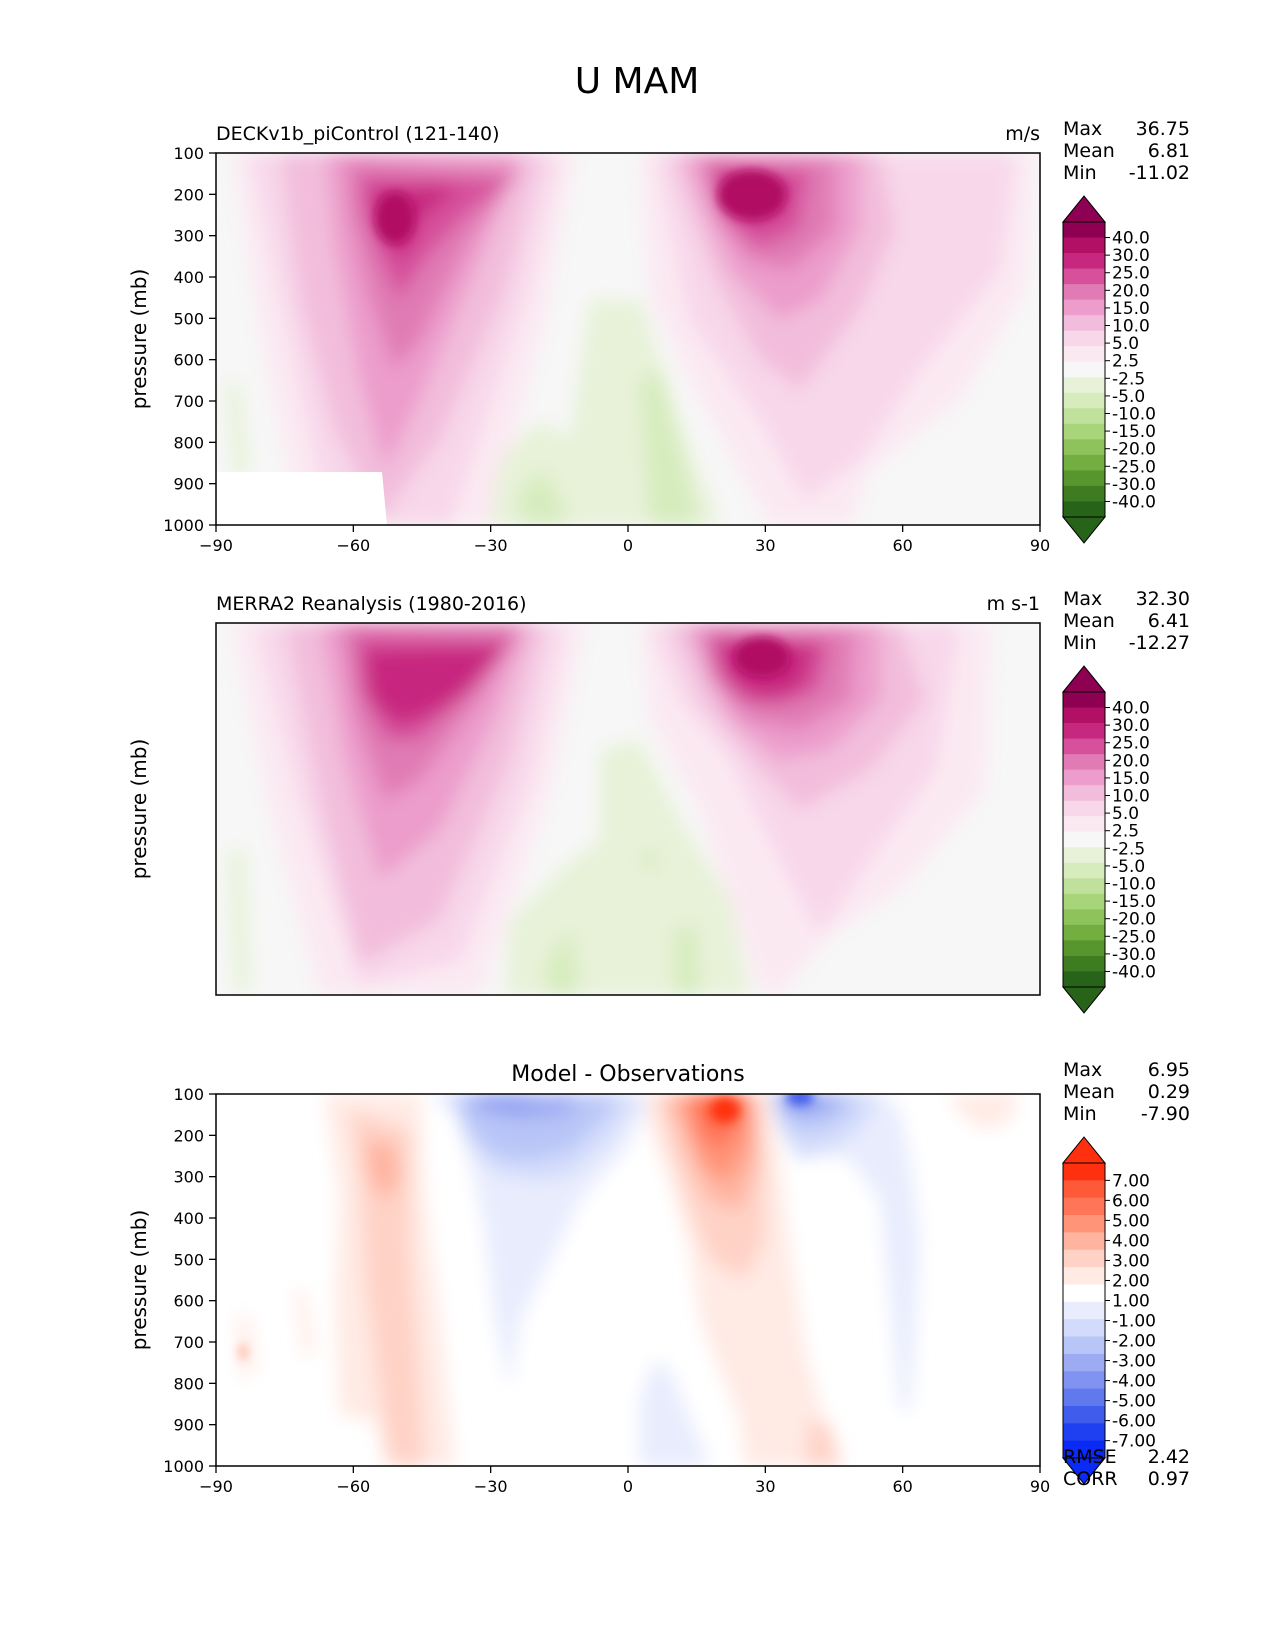  What do you see at coordinates (1169, 1092) in the screenshot?
I see `stat-value: 0.29` at bounding box center [1169, 1092].